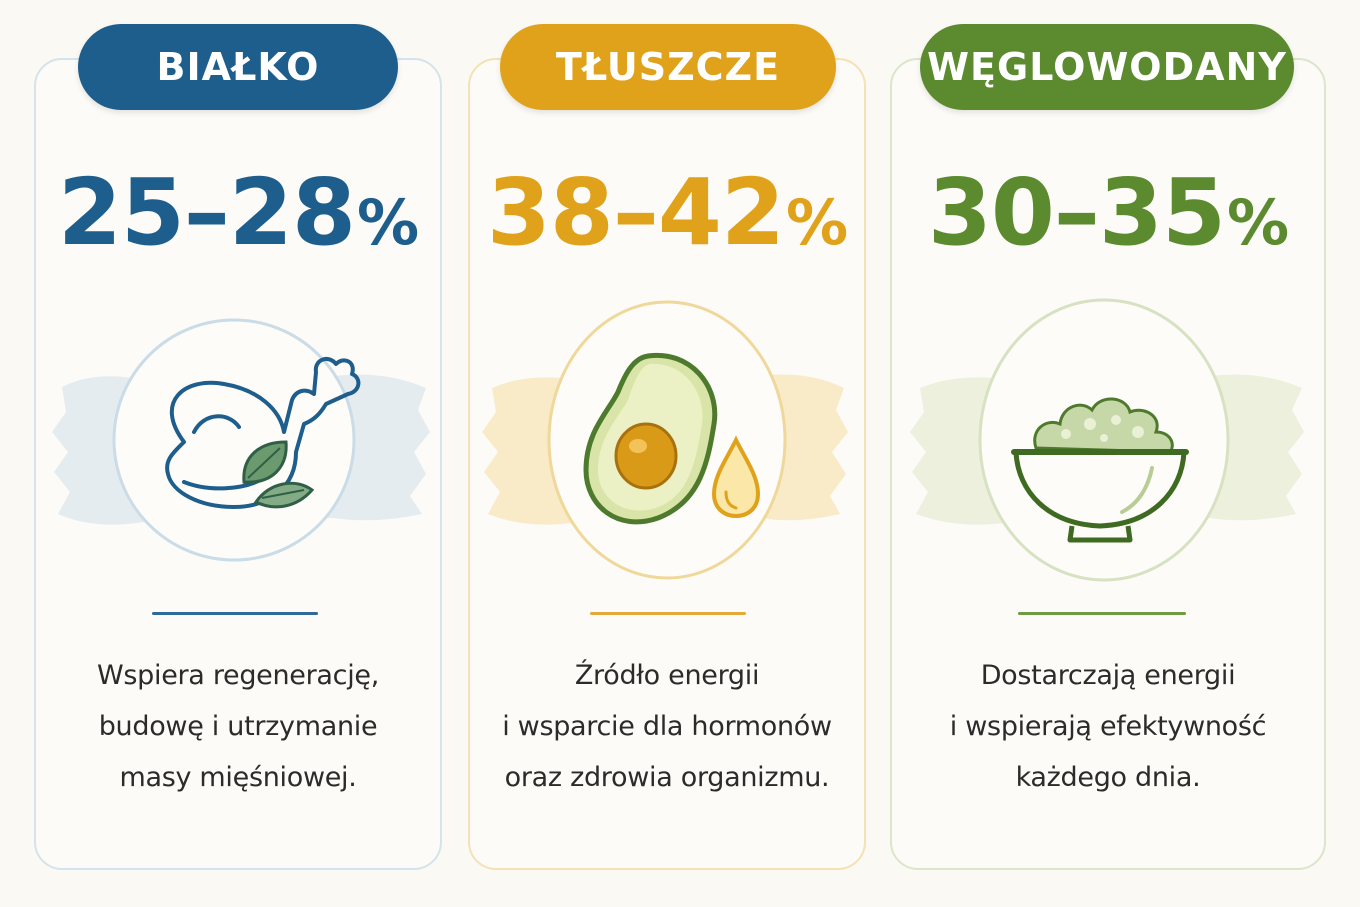 The image size is (1360, 907). I want to click on protein-description-line: masy mięśniowej., so click(238, 777).